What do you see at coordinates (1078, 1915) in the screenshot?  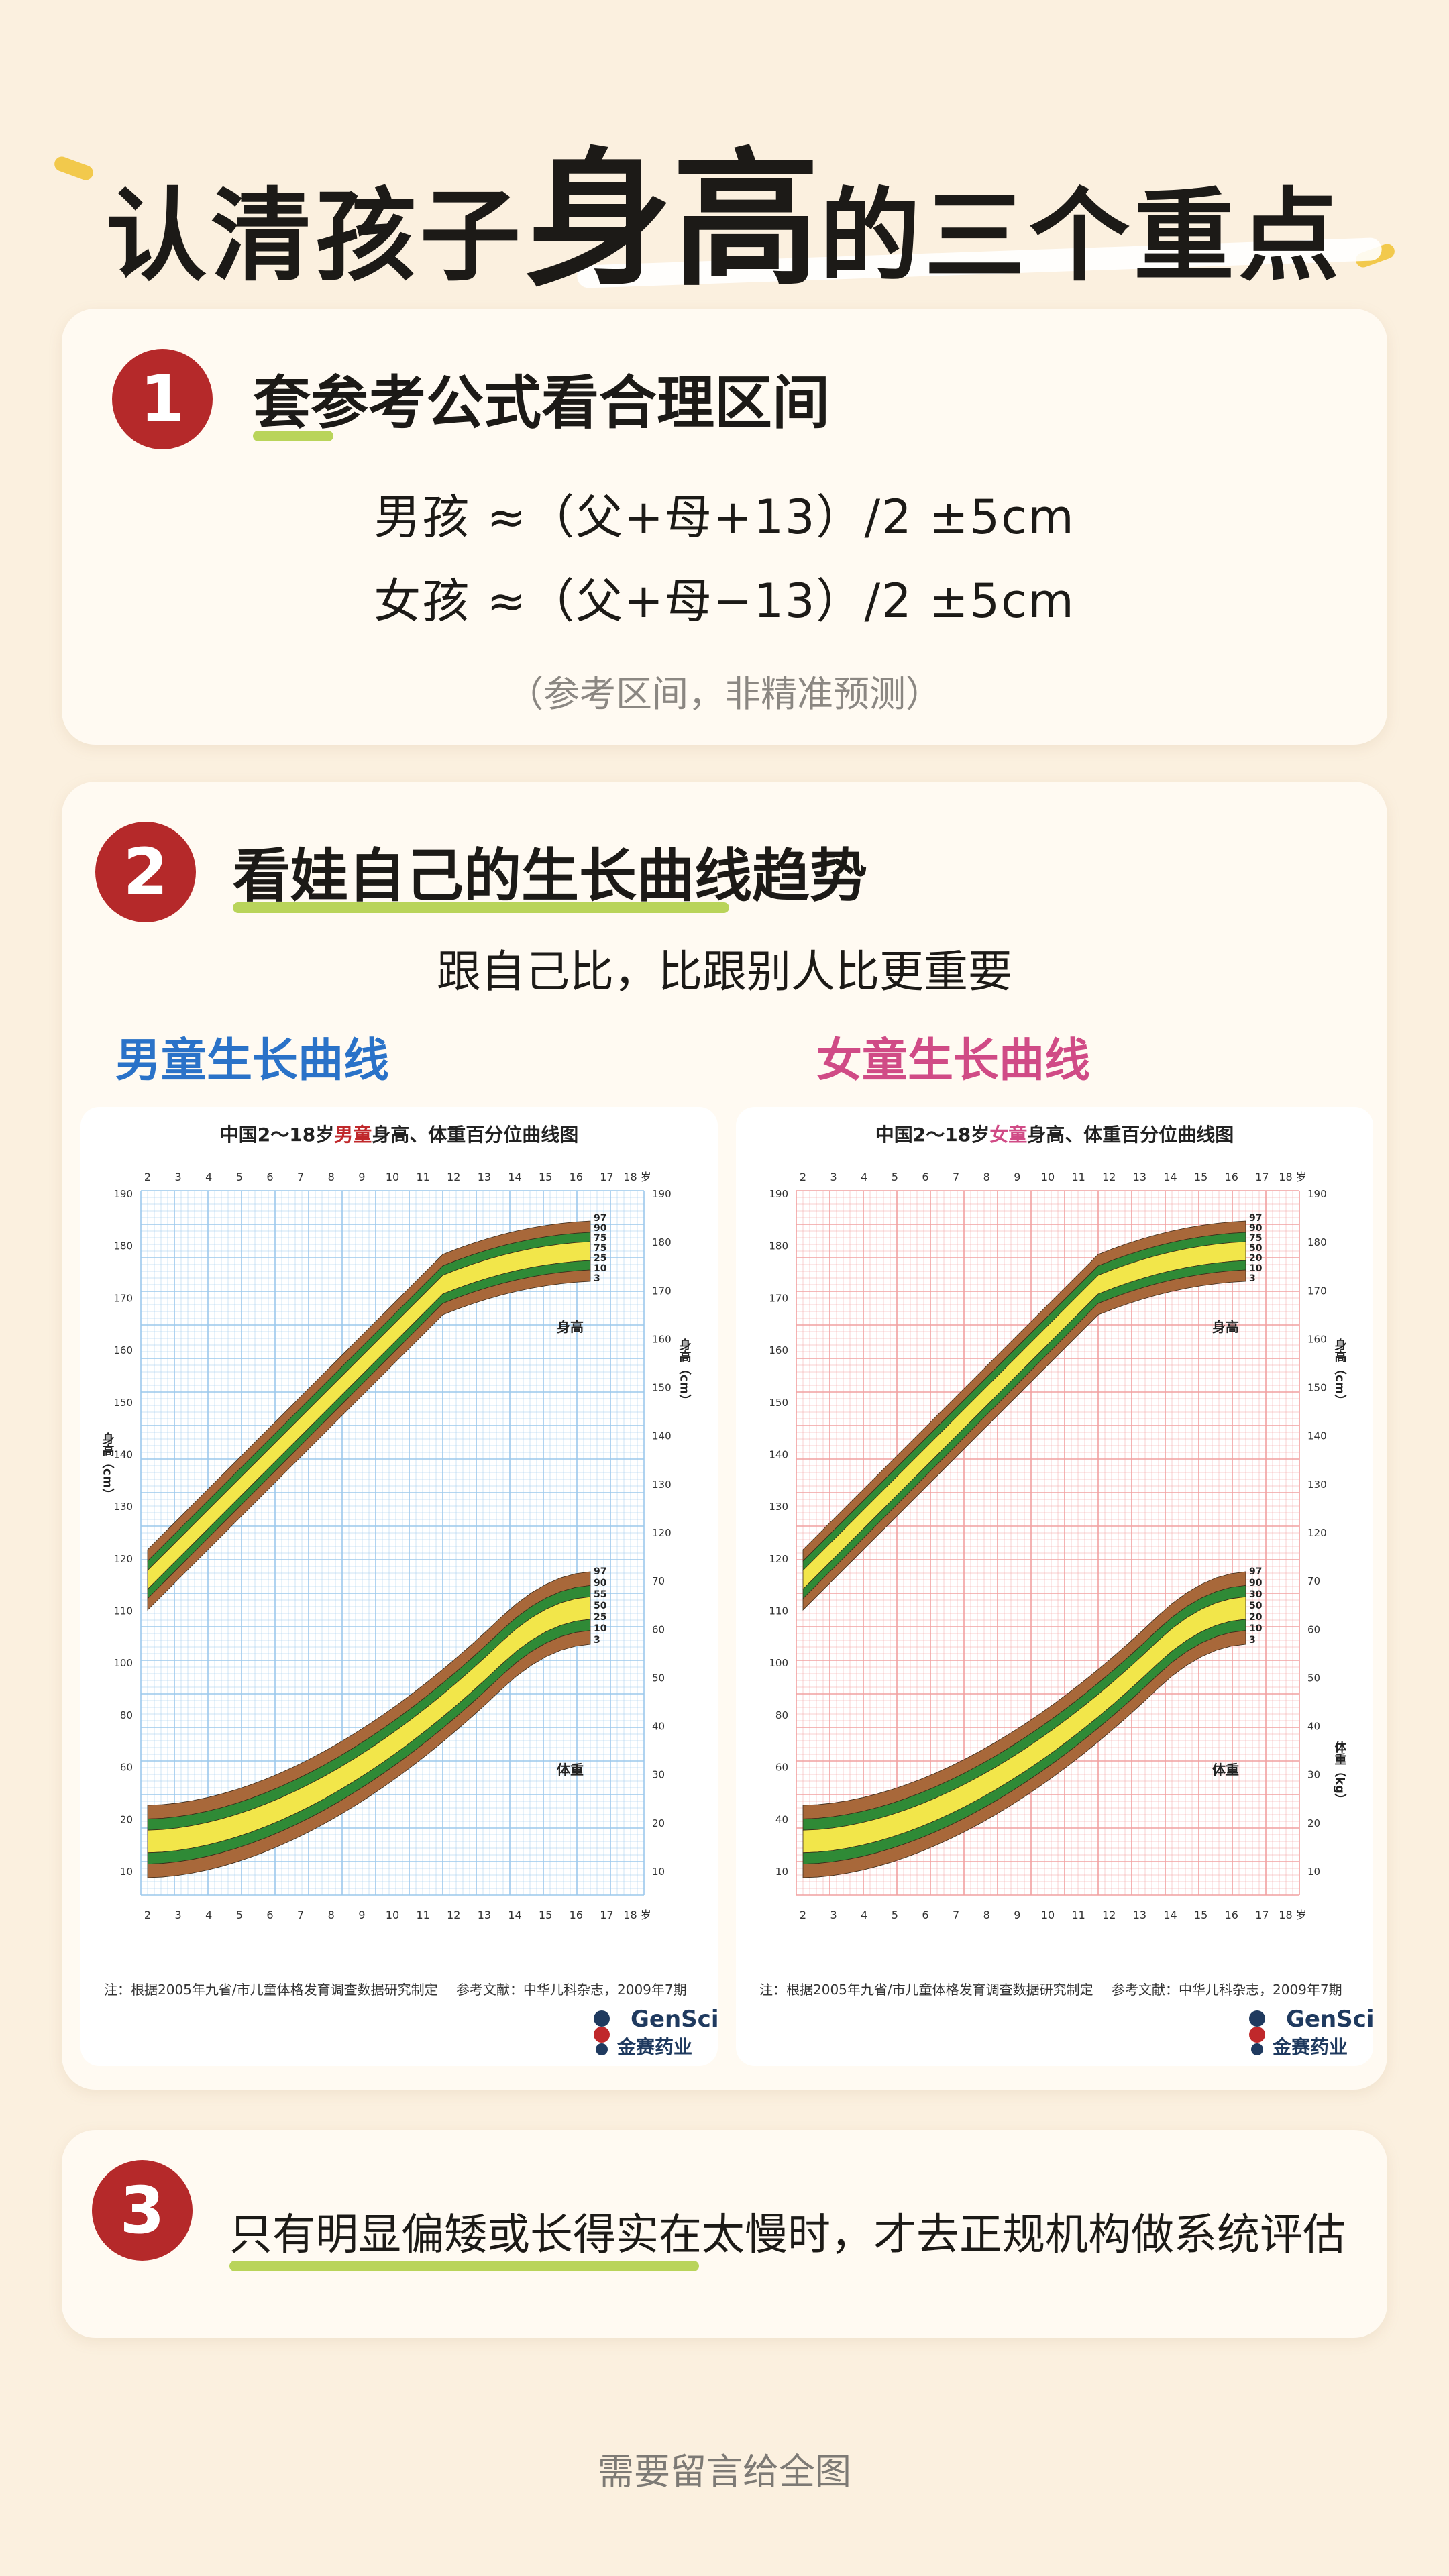 I see `girl-age-tick-bottom: 11` at bounding box center [1078, 1915].